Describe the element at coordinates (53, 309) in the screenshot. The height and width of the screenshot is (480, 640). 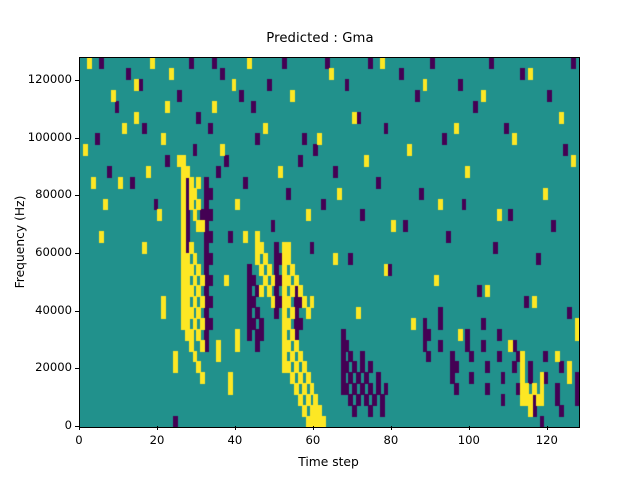
I see `y-tick-label: 40000` at that location.